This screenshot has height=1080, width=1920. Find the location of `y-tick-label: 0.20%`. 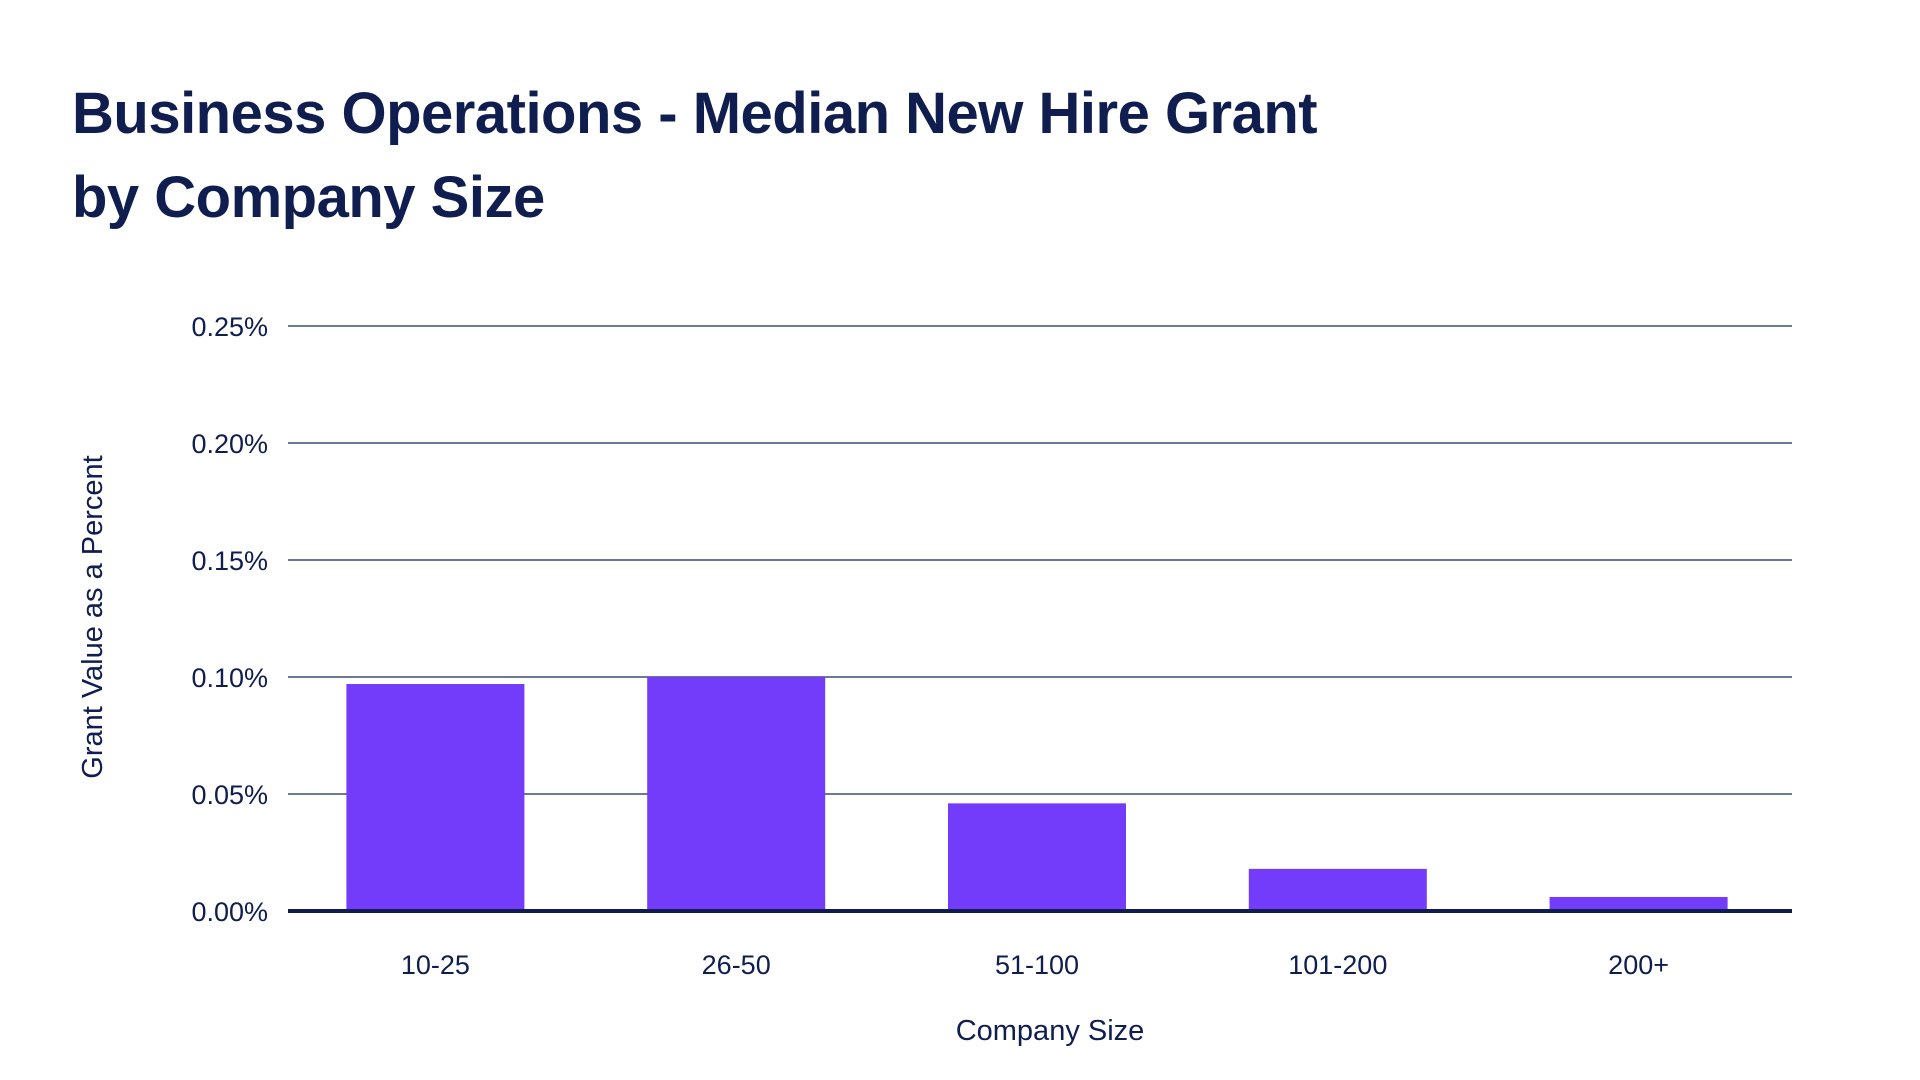

y-tick-label: 0.20% is located at coordinates (229, 444).